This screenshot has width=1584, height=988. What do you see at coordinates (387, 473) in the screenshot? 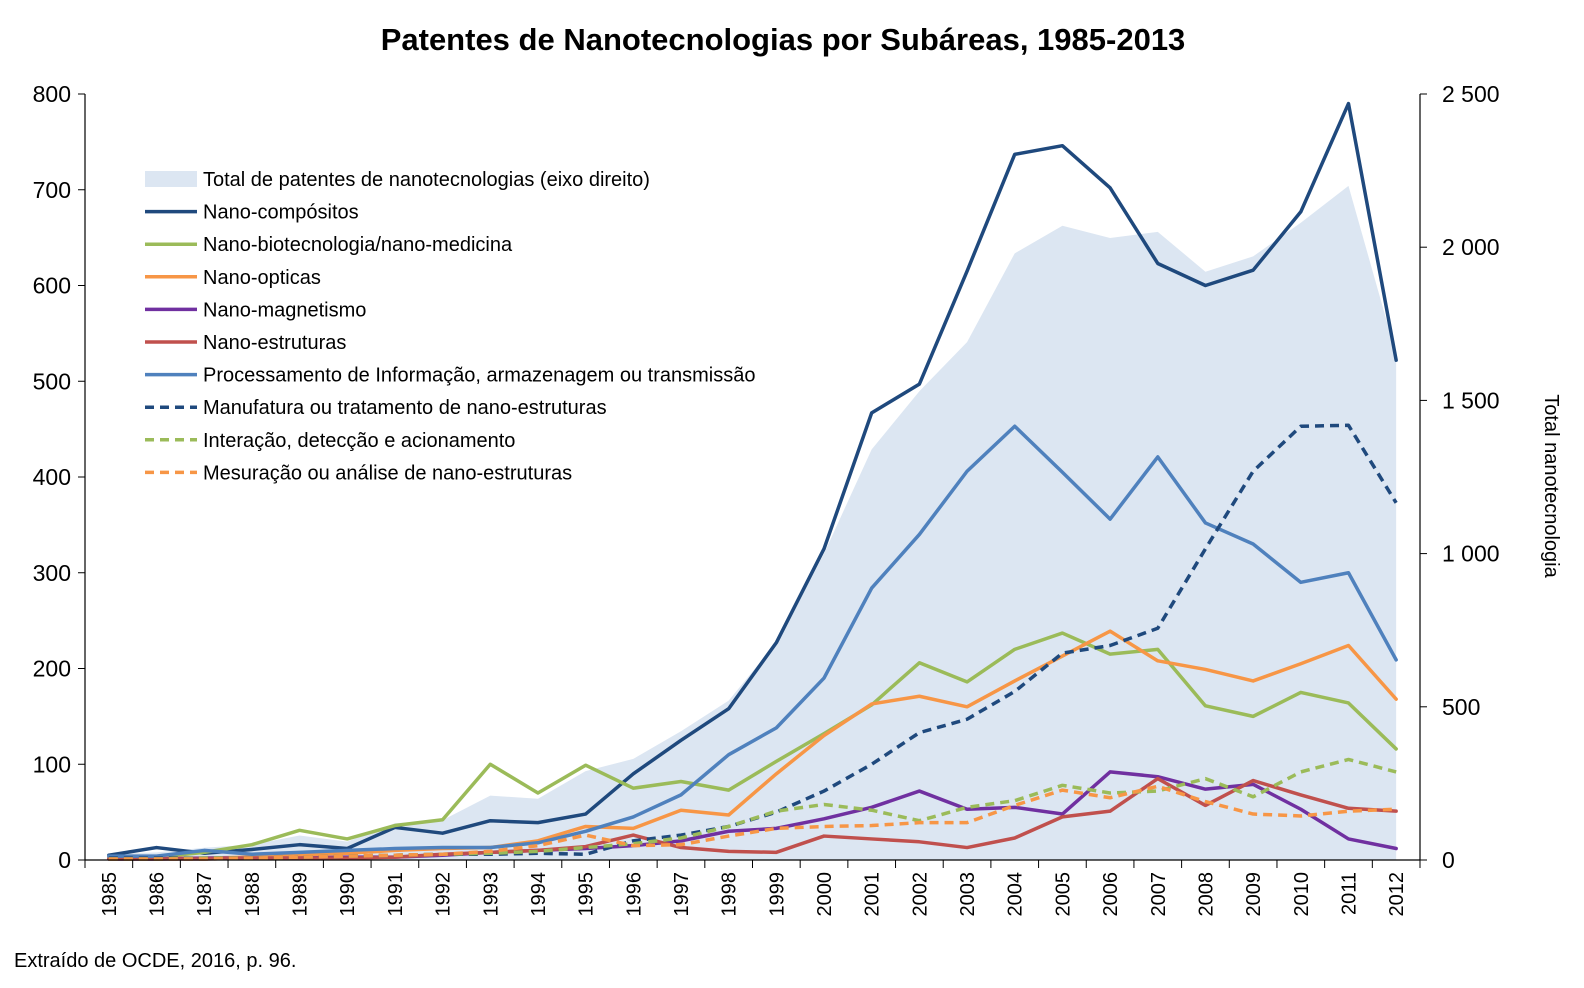
I see `legend-label-8: Mesuração ou análise de nano-estruturas` at bounding box center [387, 473].